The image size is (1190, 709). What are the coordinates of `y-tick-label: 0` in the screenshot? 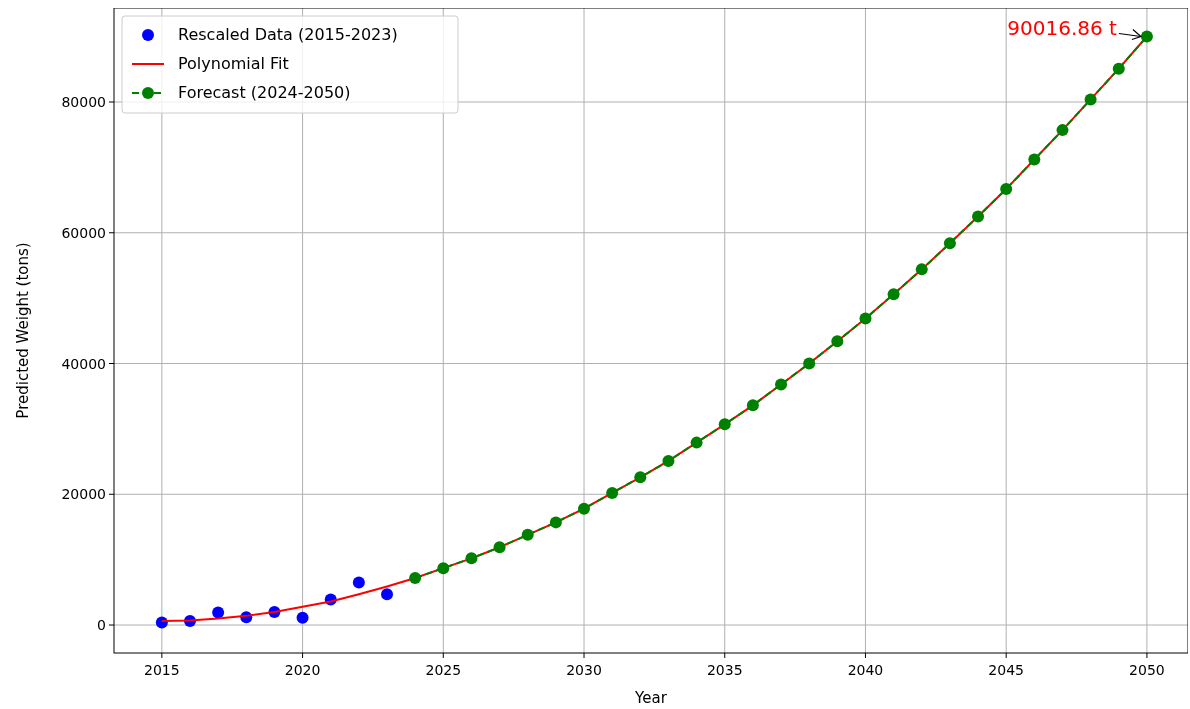 It's located at (101, 625).